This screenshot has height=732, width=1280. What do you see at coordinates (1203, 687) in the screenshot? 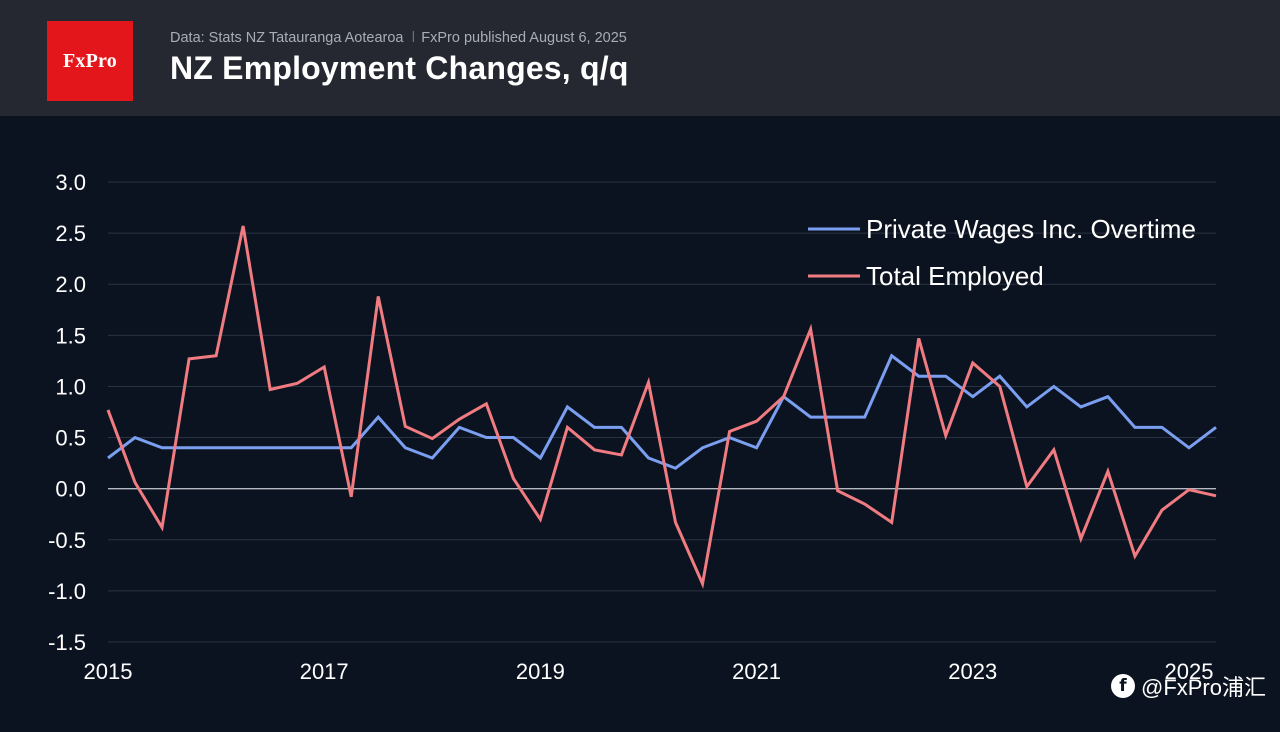
I see `watermark-text: @FxPro浦汇` at bounding box center [1203, 687].